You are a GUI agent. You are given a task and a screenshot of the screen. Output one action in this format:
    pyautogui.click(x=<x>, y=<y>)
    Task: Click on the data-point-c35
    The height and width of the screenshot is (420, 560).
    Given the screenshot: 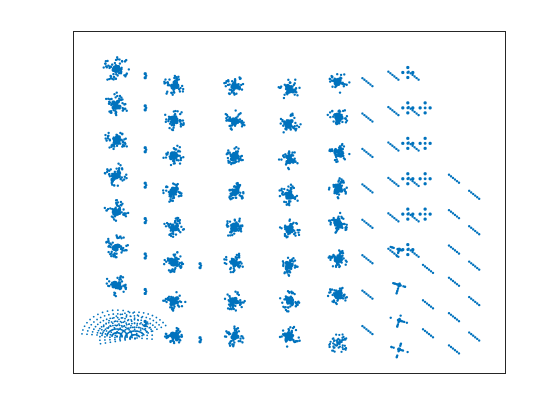 What is the action you would take?
    pyautogui.click(x=299, y=127)
    